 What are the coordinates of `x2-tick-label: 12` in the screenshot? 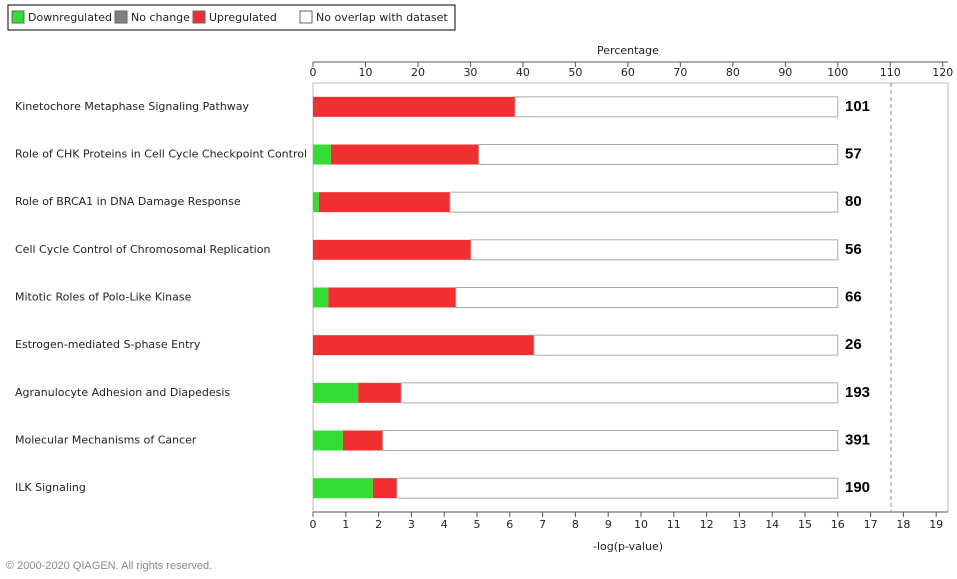 It's located at (707, 524).